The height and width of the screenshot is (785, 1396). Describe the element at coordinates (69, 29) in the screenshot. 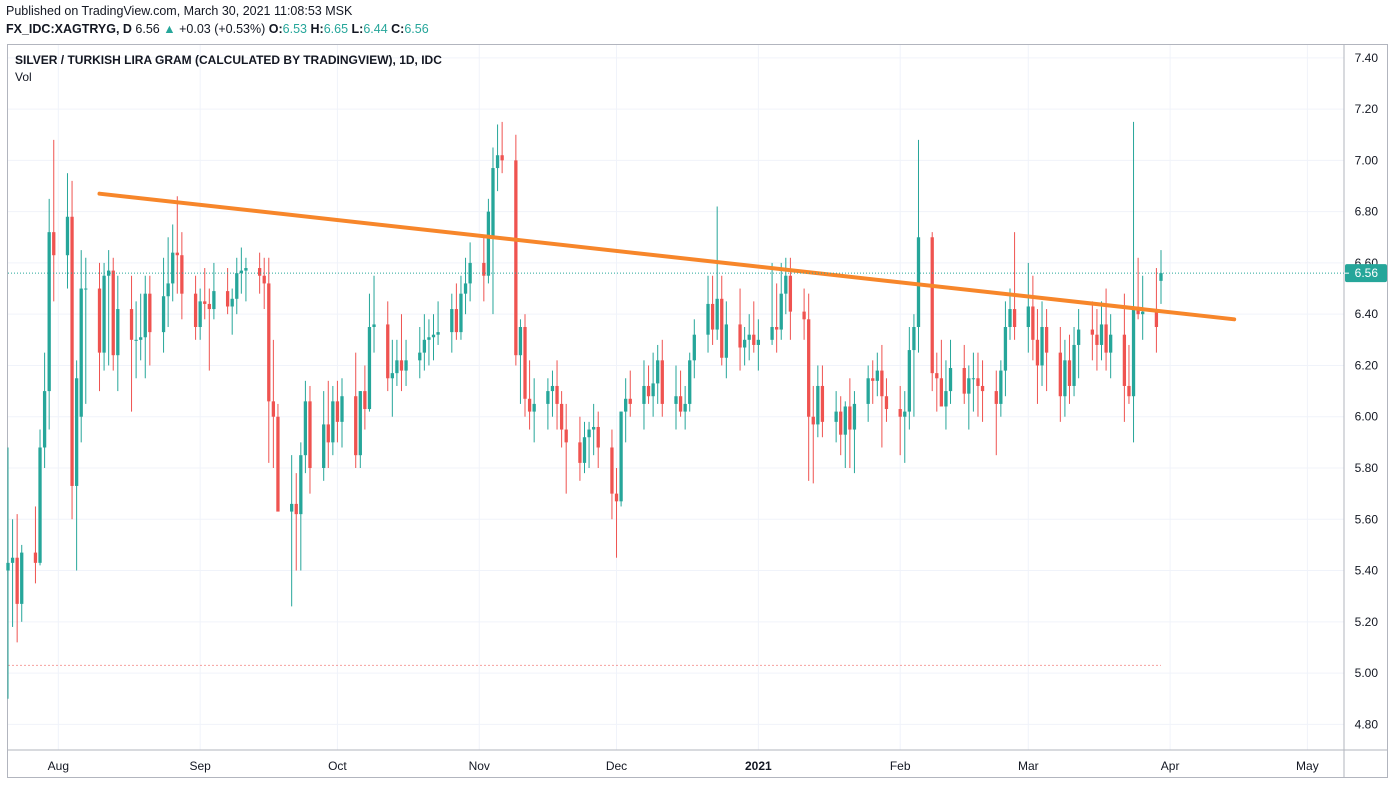

I see `symbol-label: FX_IDC:XAGTRYG, D` at that location.